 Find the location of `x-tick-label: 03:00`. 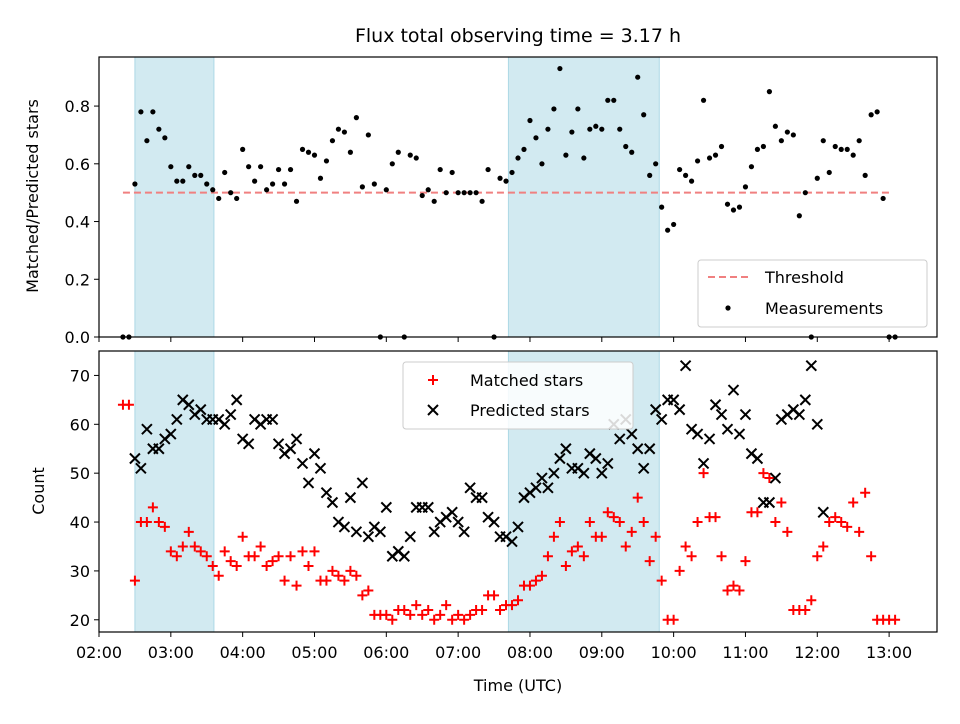

x-tick-label: 03:00 is located at coordinates (171, 652).